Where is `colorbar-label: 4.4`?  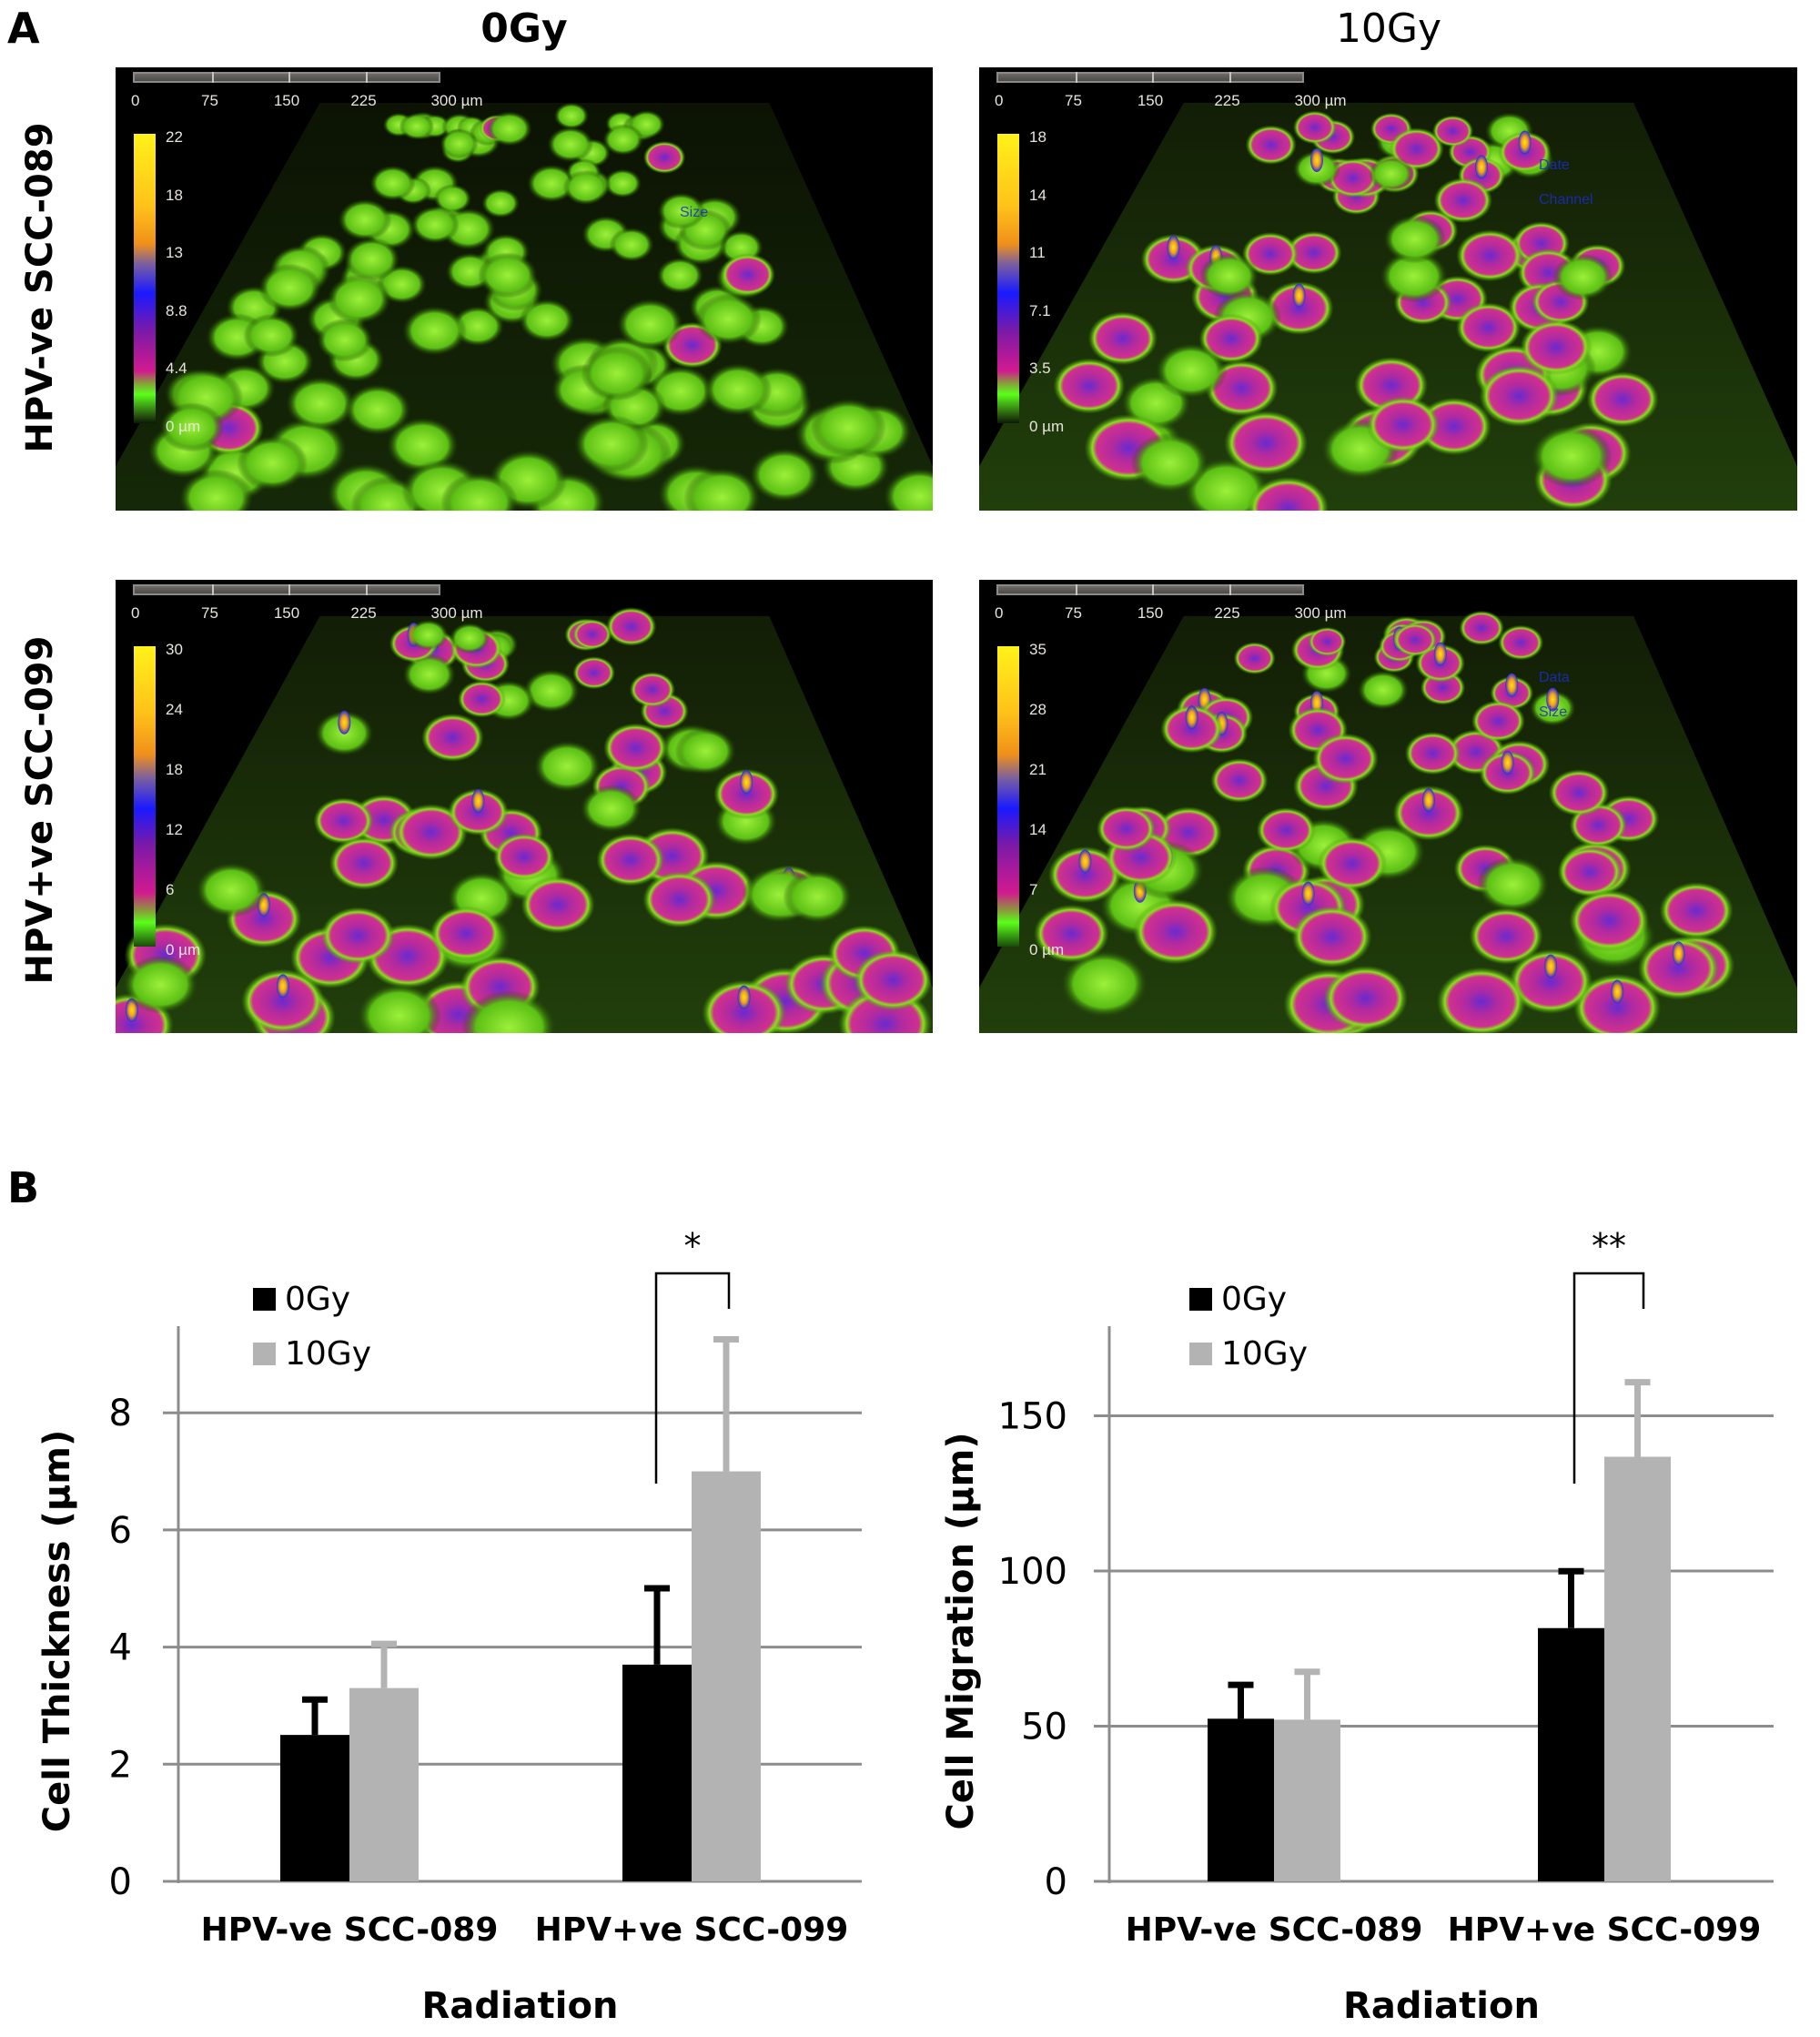
colorbar-label: 4.4 is located at coordinates (177, 369).